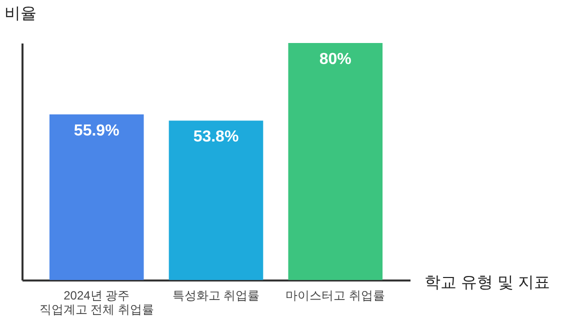 The image size is (575, 335). What do you see at coordinates (216, 137) in the screenshot?
I see `data-label: 53.8%` at bounding box center [216, 137].